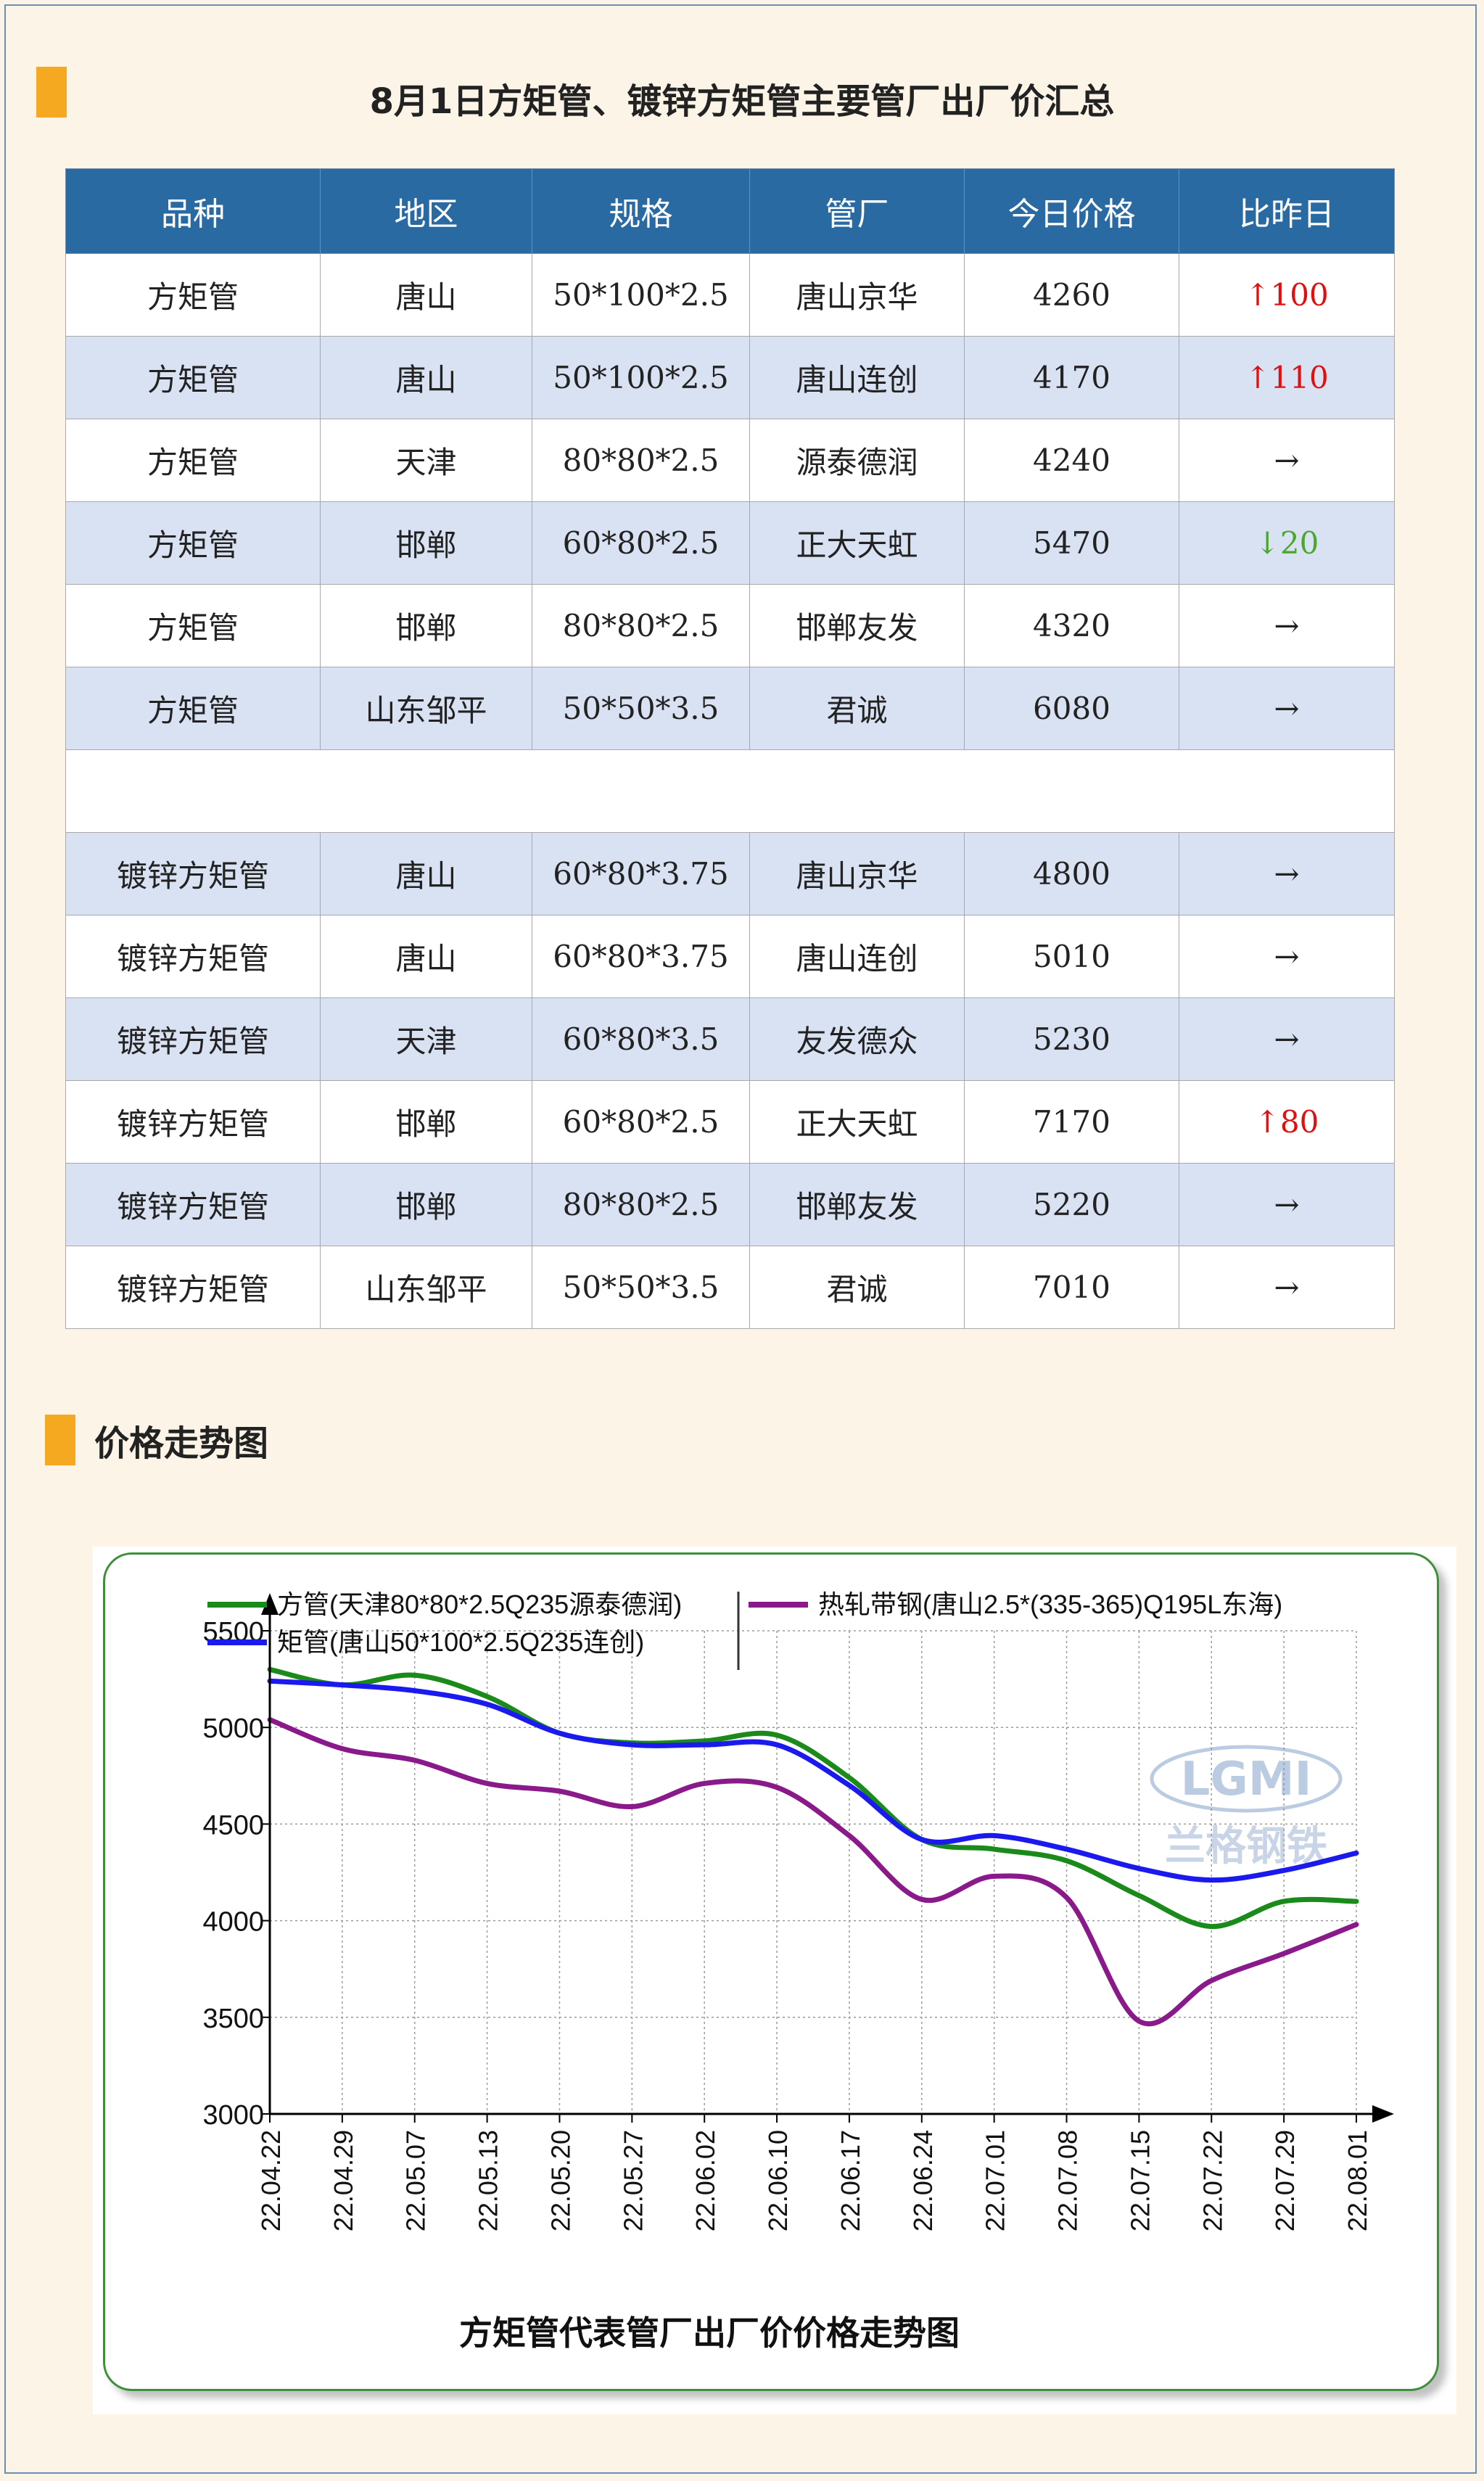  Describe the element at coordinates (1071, 1122) in the screenshot. I see `price-cell: 7170` at that location.